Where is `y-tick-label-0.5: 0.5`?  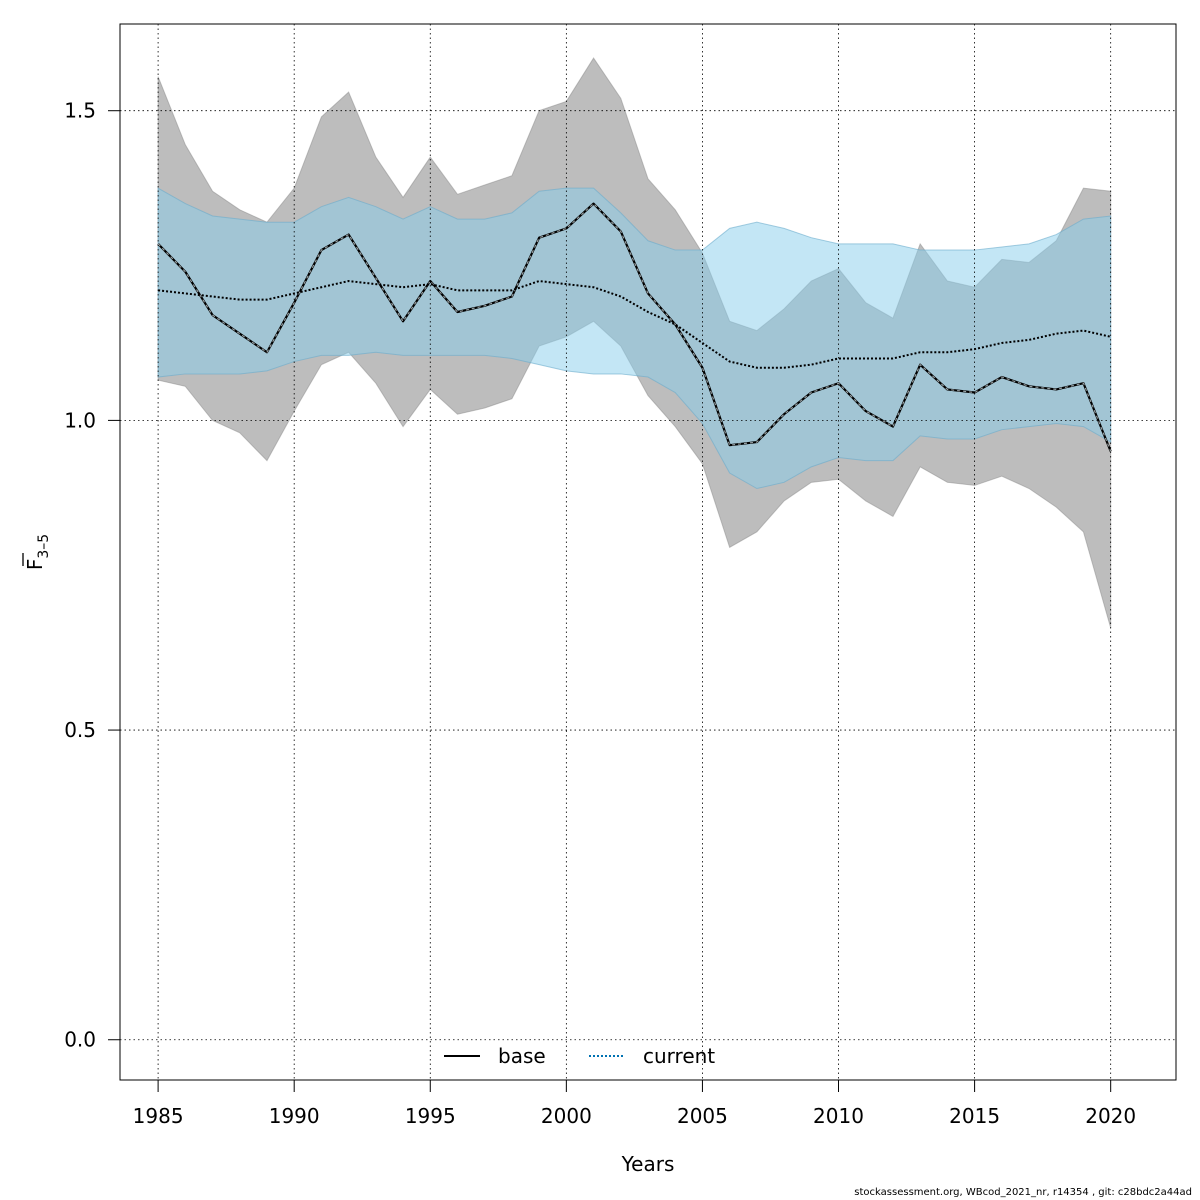
y-tick-label-0.5: 0.5 is located at coordinates (80, 730).